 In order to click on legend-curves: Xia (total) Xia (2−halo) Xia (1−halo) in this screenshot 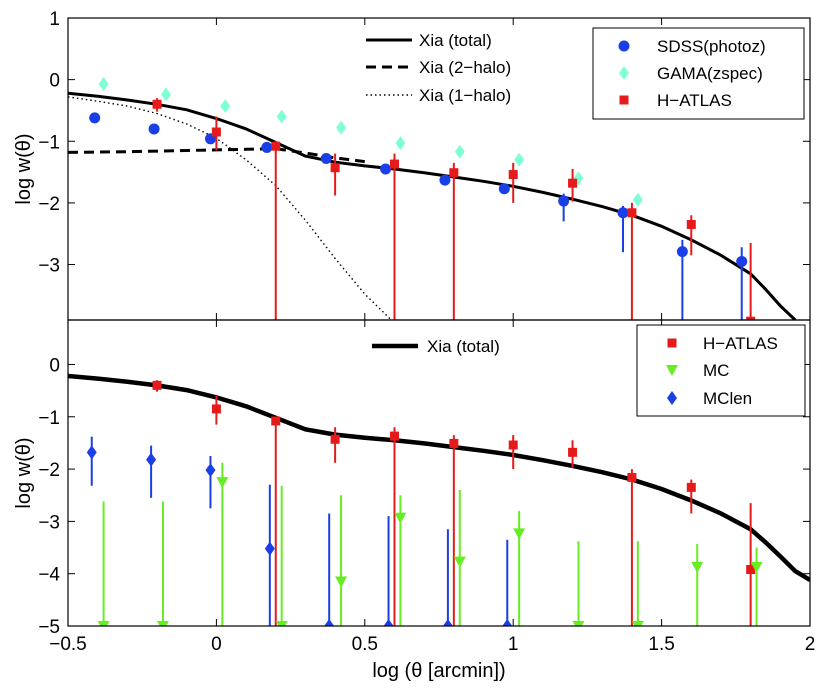, I will do `click(438, 68)`.